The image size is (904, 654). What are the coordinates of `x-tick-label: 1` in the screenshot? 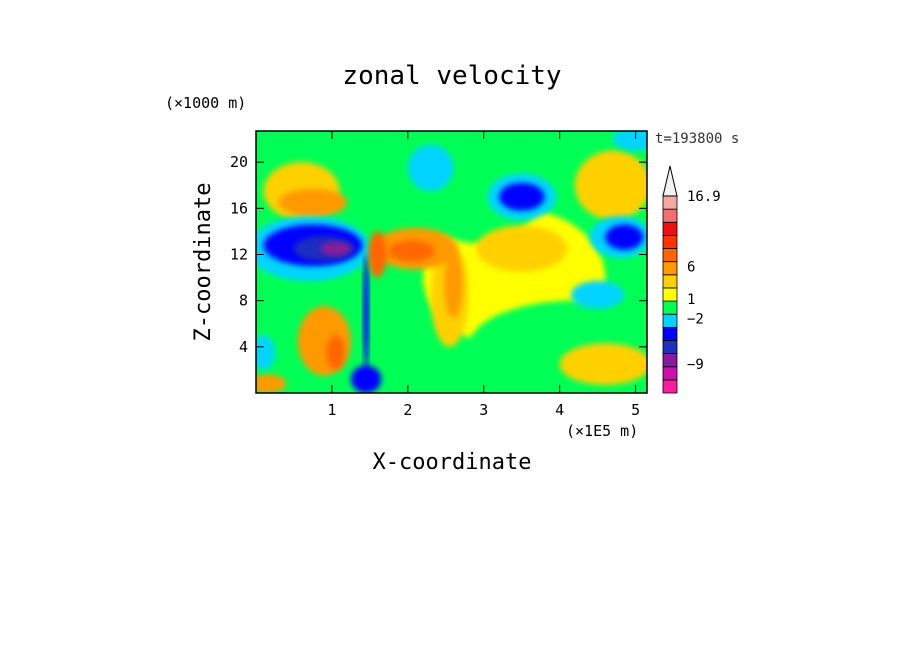 It's located at (331, 410).